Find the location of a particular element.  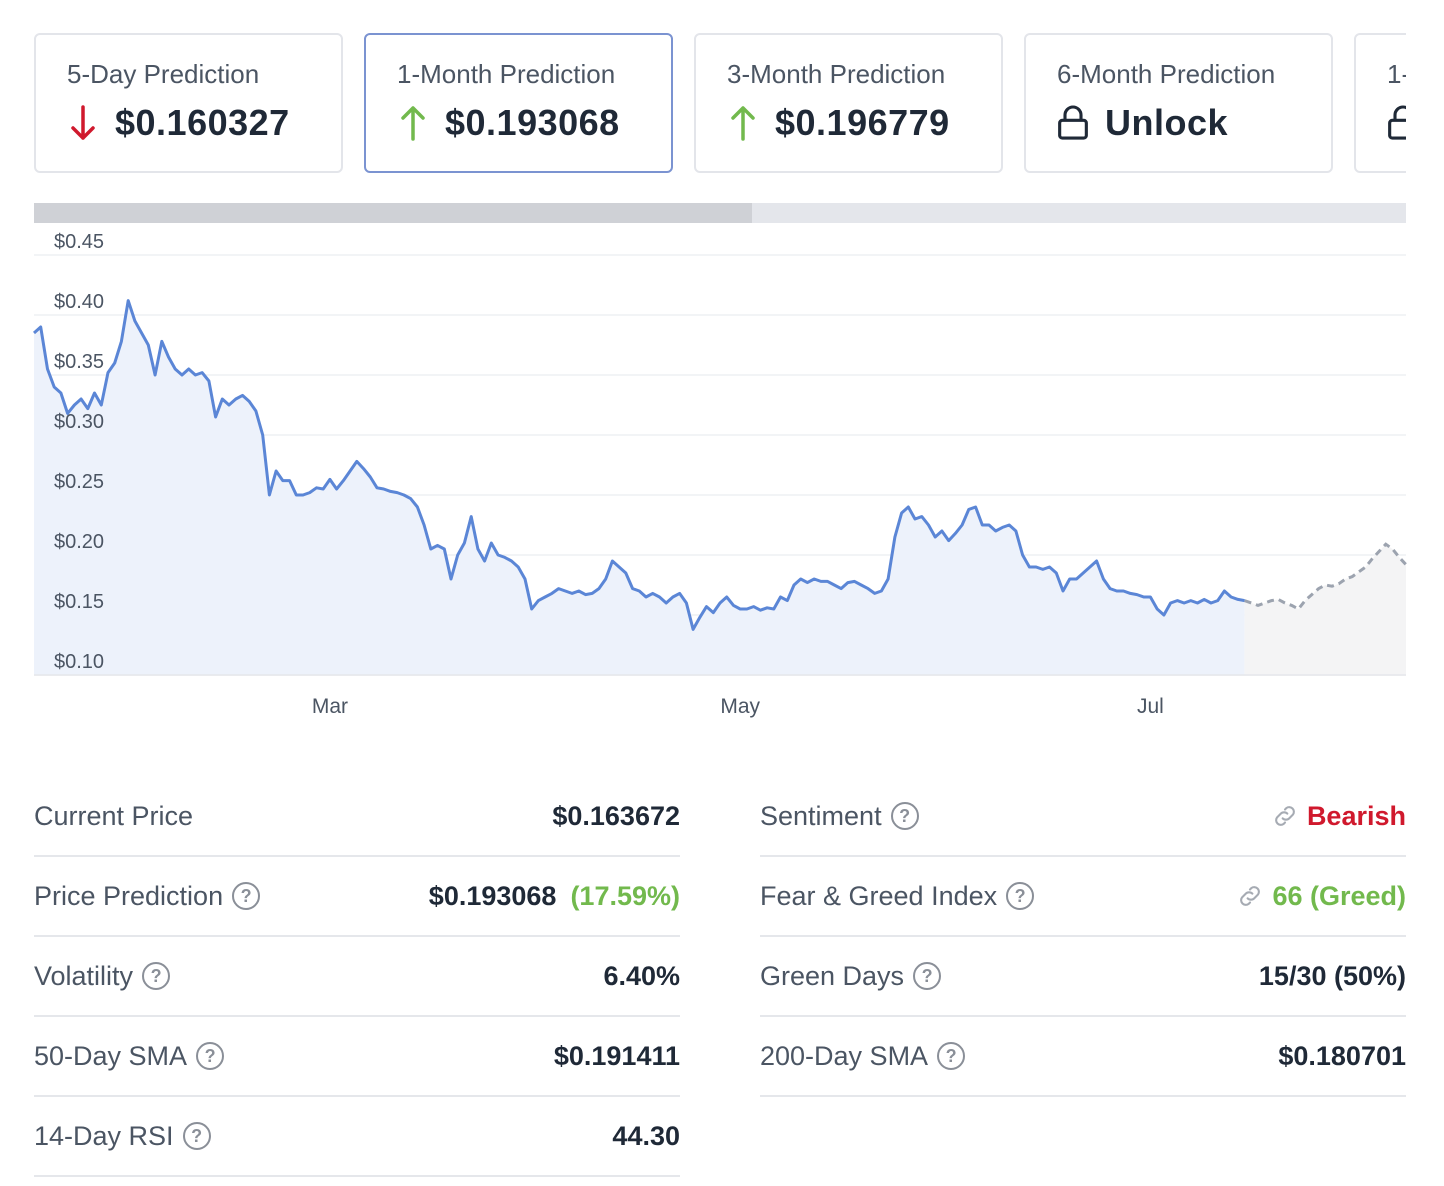

y-tick-label: $0.35 is located at coordinates (79, 362).